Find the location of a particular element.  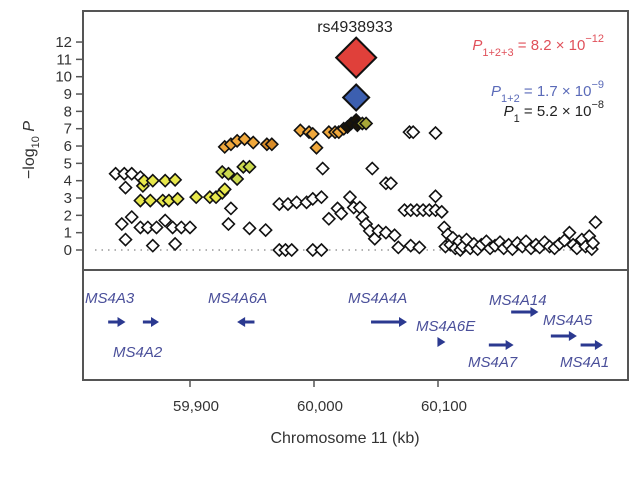

p-value-annotation: P1+2+3 = 8.2 × 10−12 is located at coordinates (538, 46).